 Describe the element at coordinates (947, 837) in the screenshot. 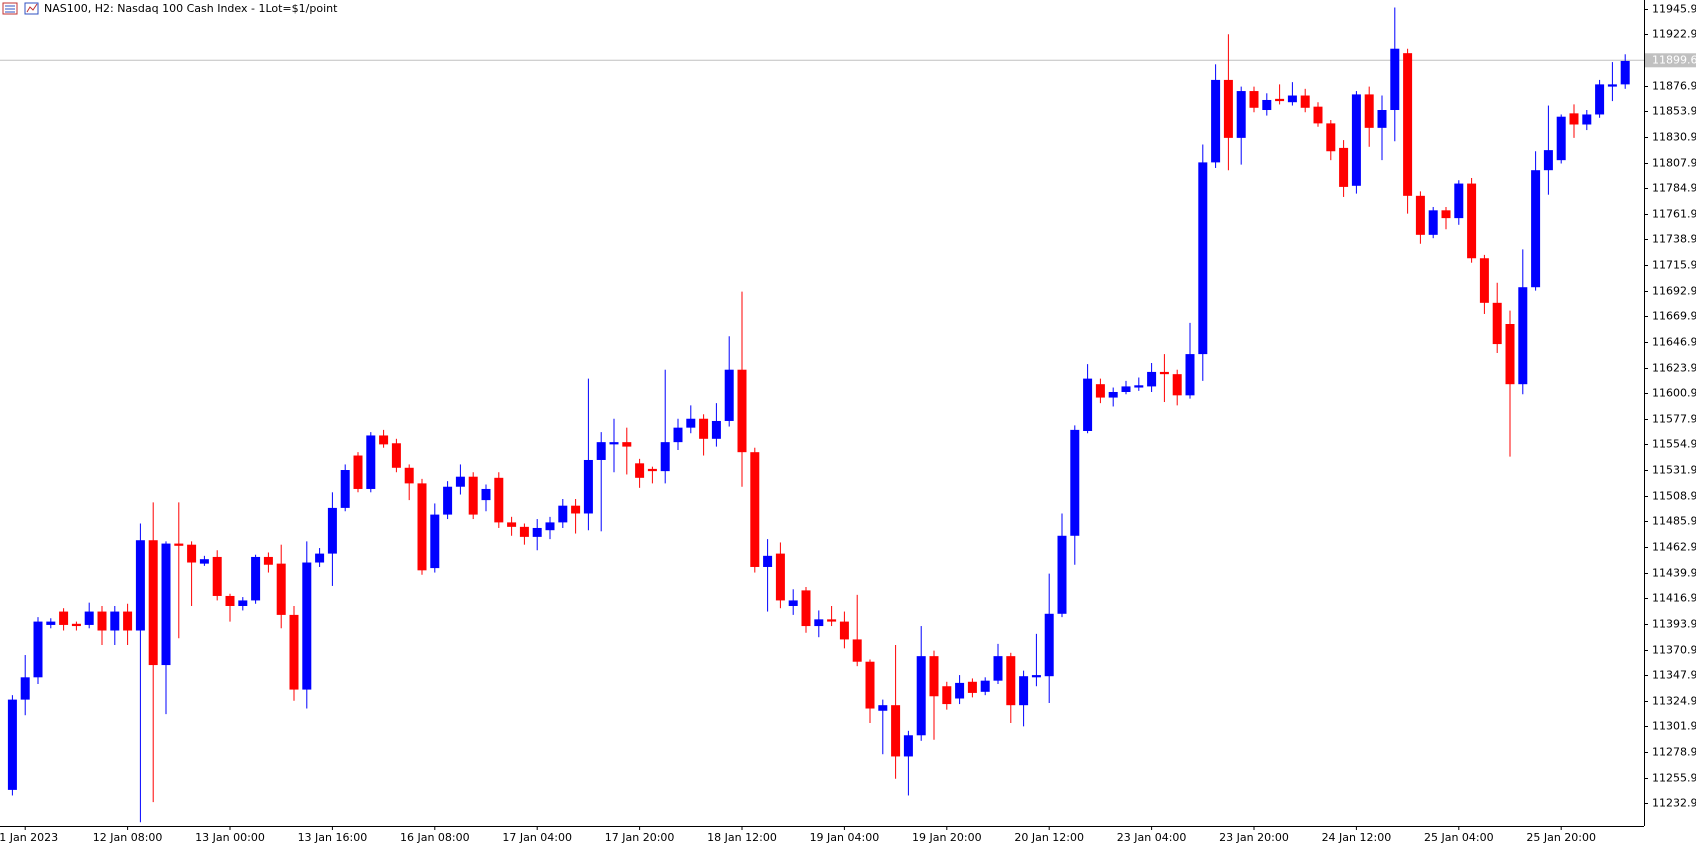

I see `x-tick-label: 19 Jan 20:00` at that location.